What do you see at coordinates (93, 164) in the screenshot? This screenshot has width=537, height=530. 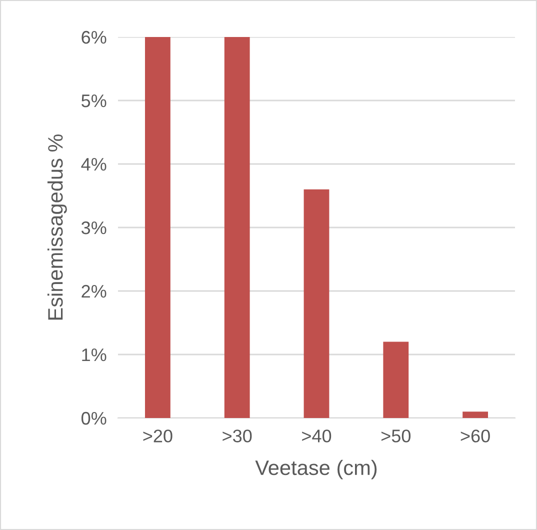 I see `y-tick-label: 4%` at bounding box center [93, 164].